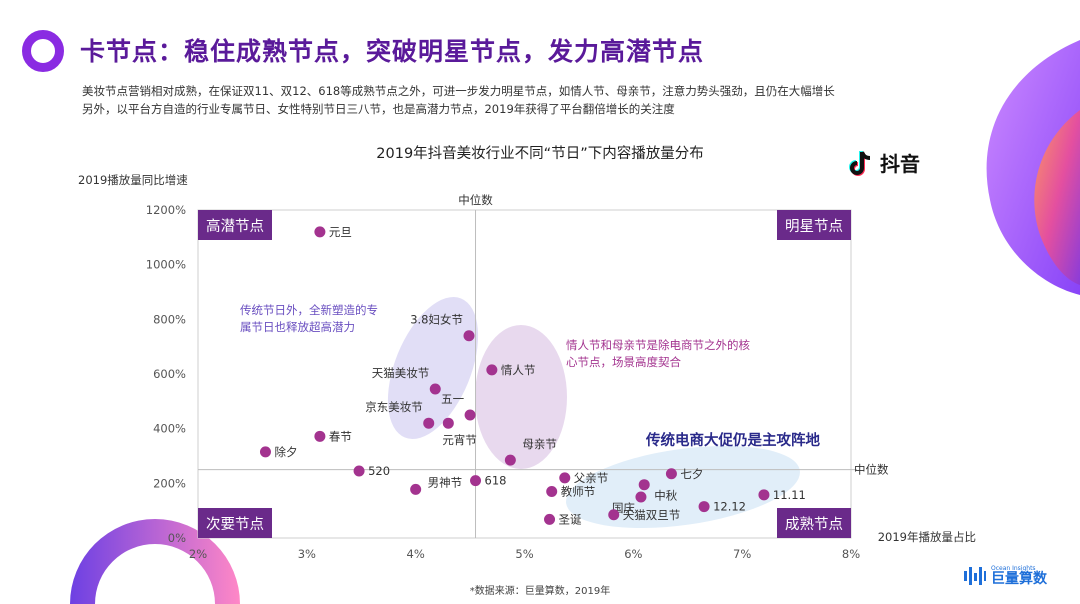  I want to click on x-axis-title: 2019年播放量占比, so click(927, 537).